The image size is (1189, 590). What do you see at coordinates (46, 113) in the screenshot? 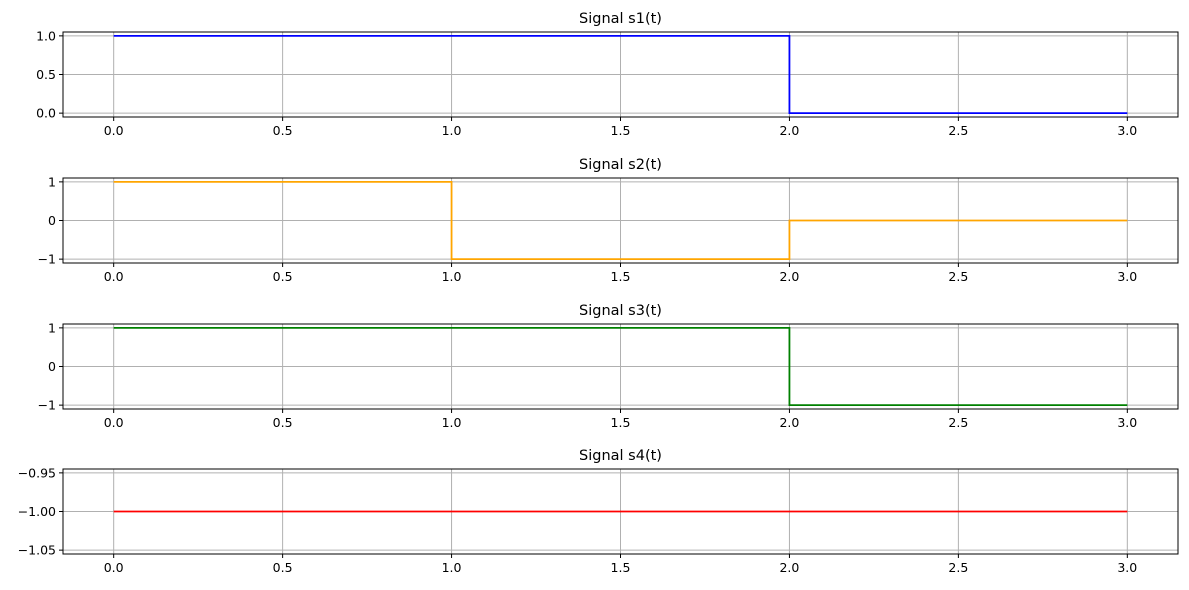
I see `y-tick-label: 0.0` at bounding box center [46, 113].